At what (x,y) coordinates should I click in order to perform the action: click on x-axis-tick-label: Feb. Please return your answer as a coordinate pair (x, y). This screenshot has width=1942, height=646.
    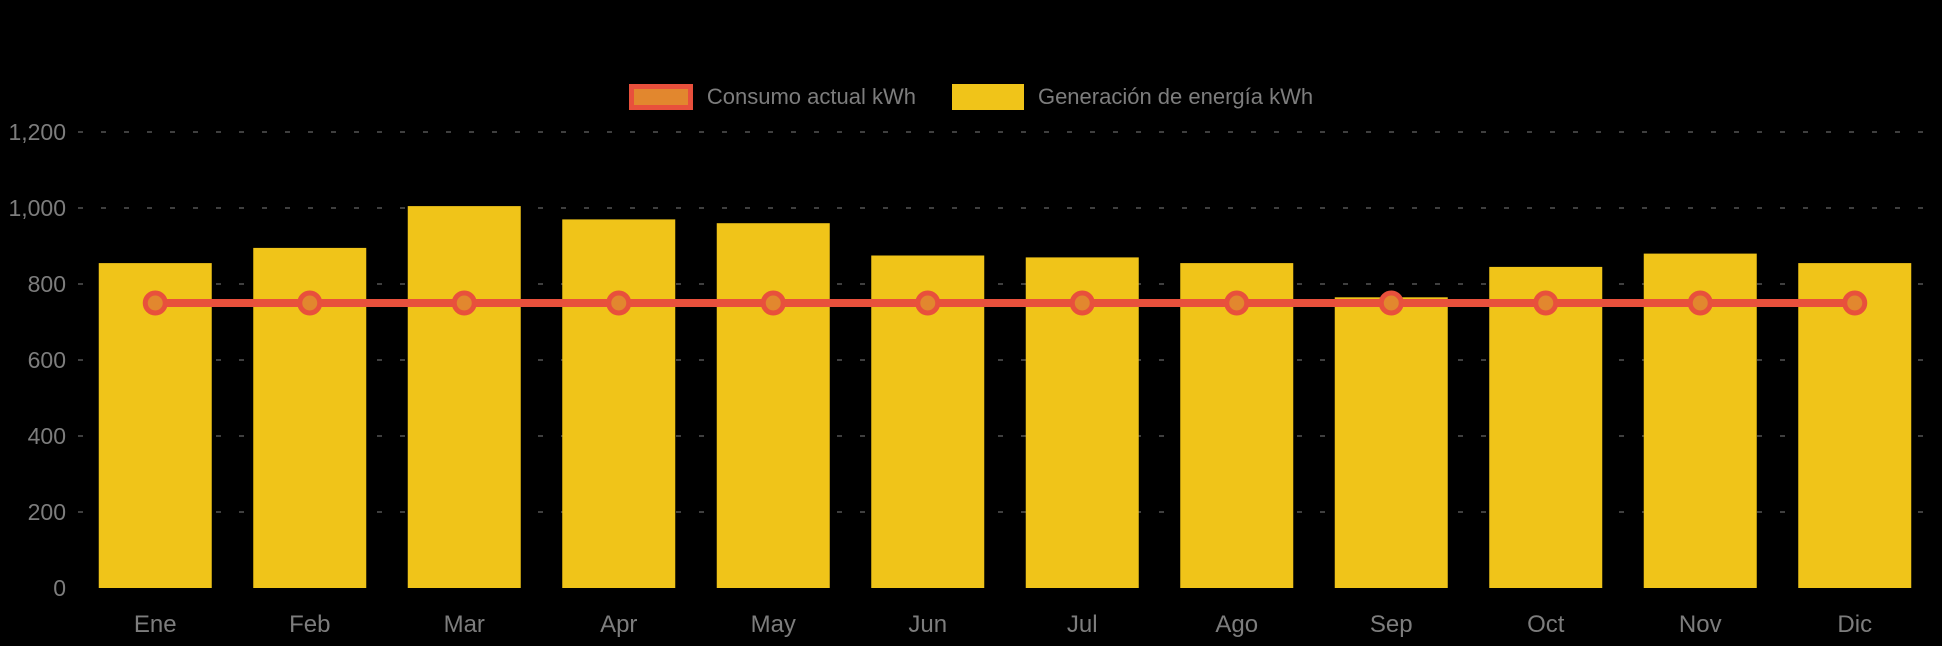
    Looking at the image, I should click on (309, 624).